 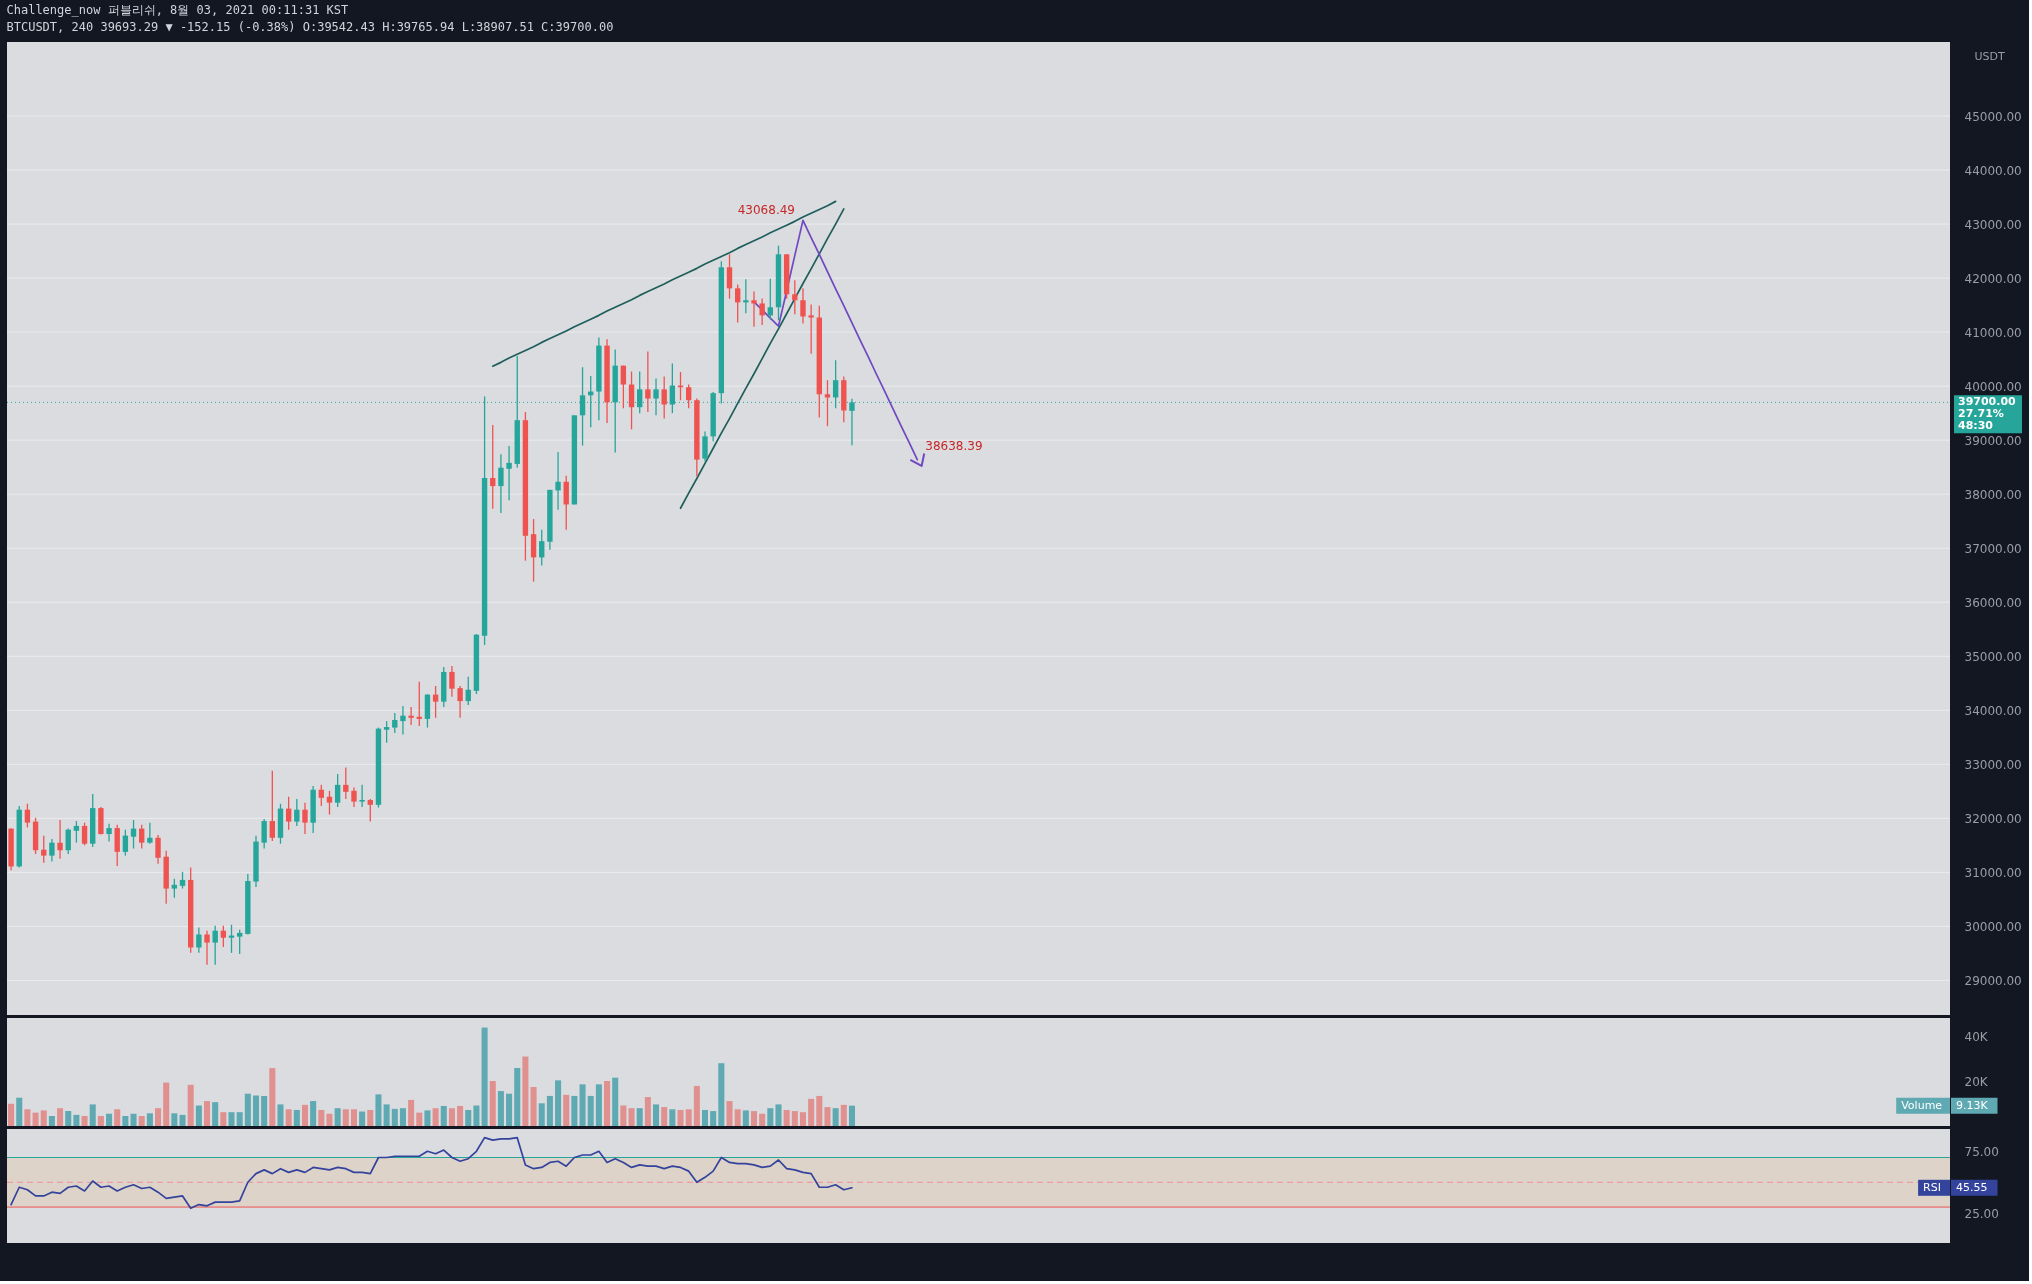 What do you see at coordinates (1993, 926) in the screenshot?
I see `y-tick-label: 30000.00` at bounding box center [1993, 926].